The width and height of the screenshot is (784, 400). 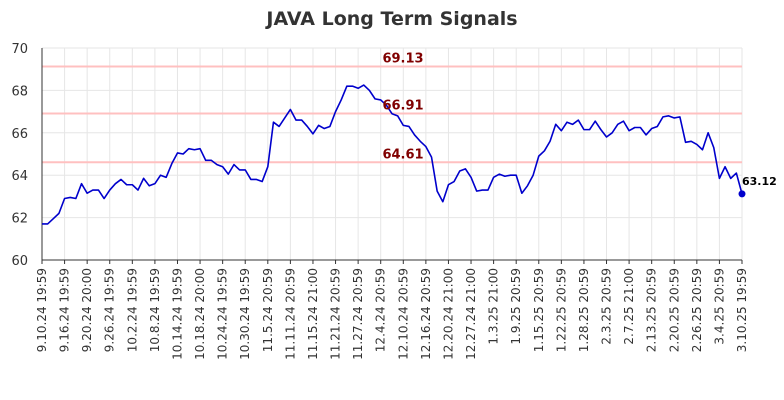 What do you see at coordinates (561, 310) in the screenshot?
I see `x-tick-label: 1.22.25 20:59` at bounding box center [561, 310].